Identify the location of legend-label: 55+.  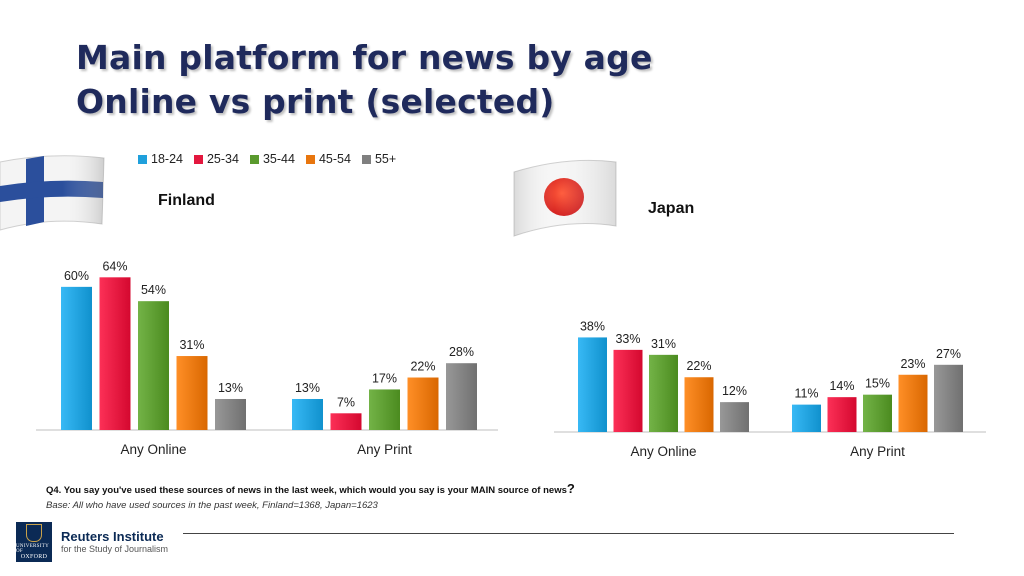
(385, 159).